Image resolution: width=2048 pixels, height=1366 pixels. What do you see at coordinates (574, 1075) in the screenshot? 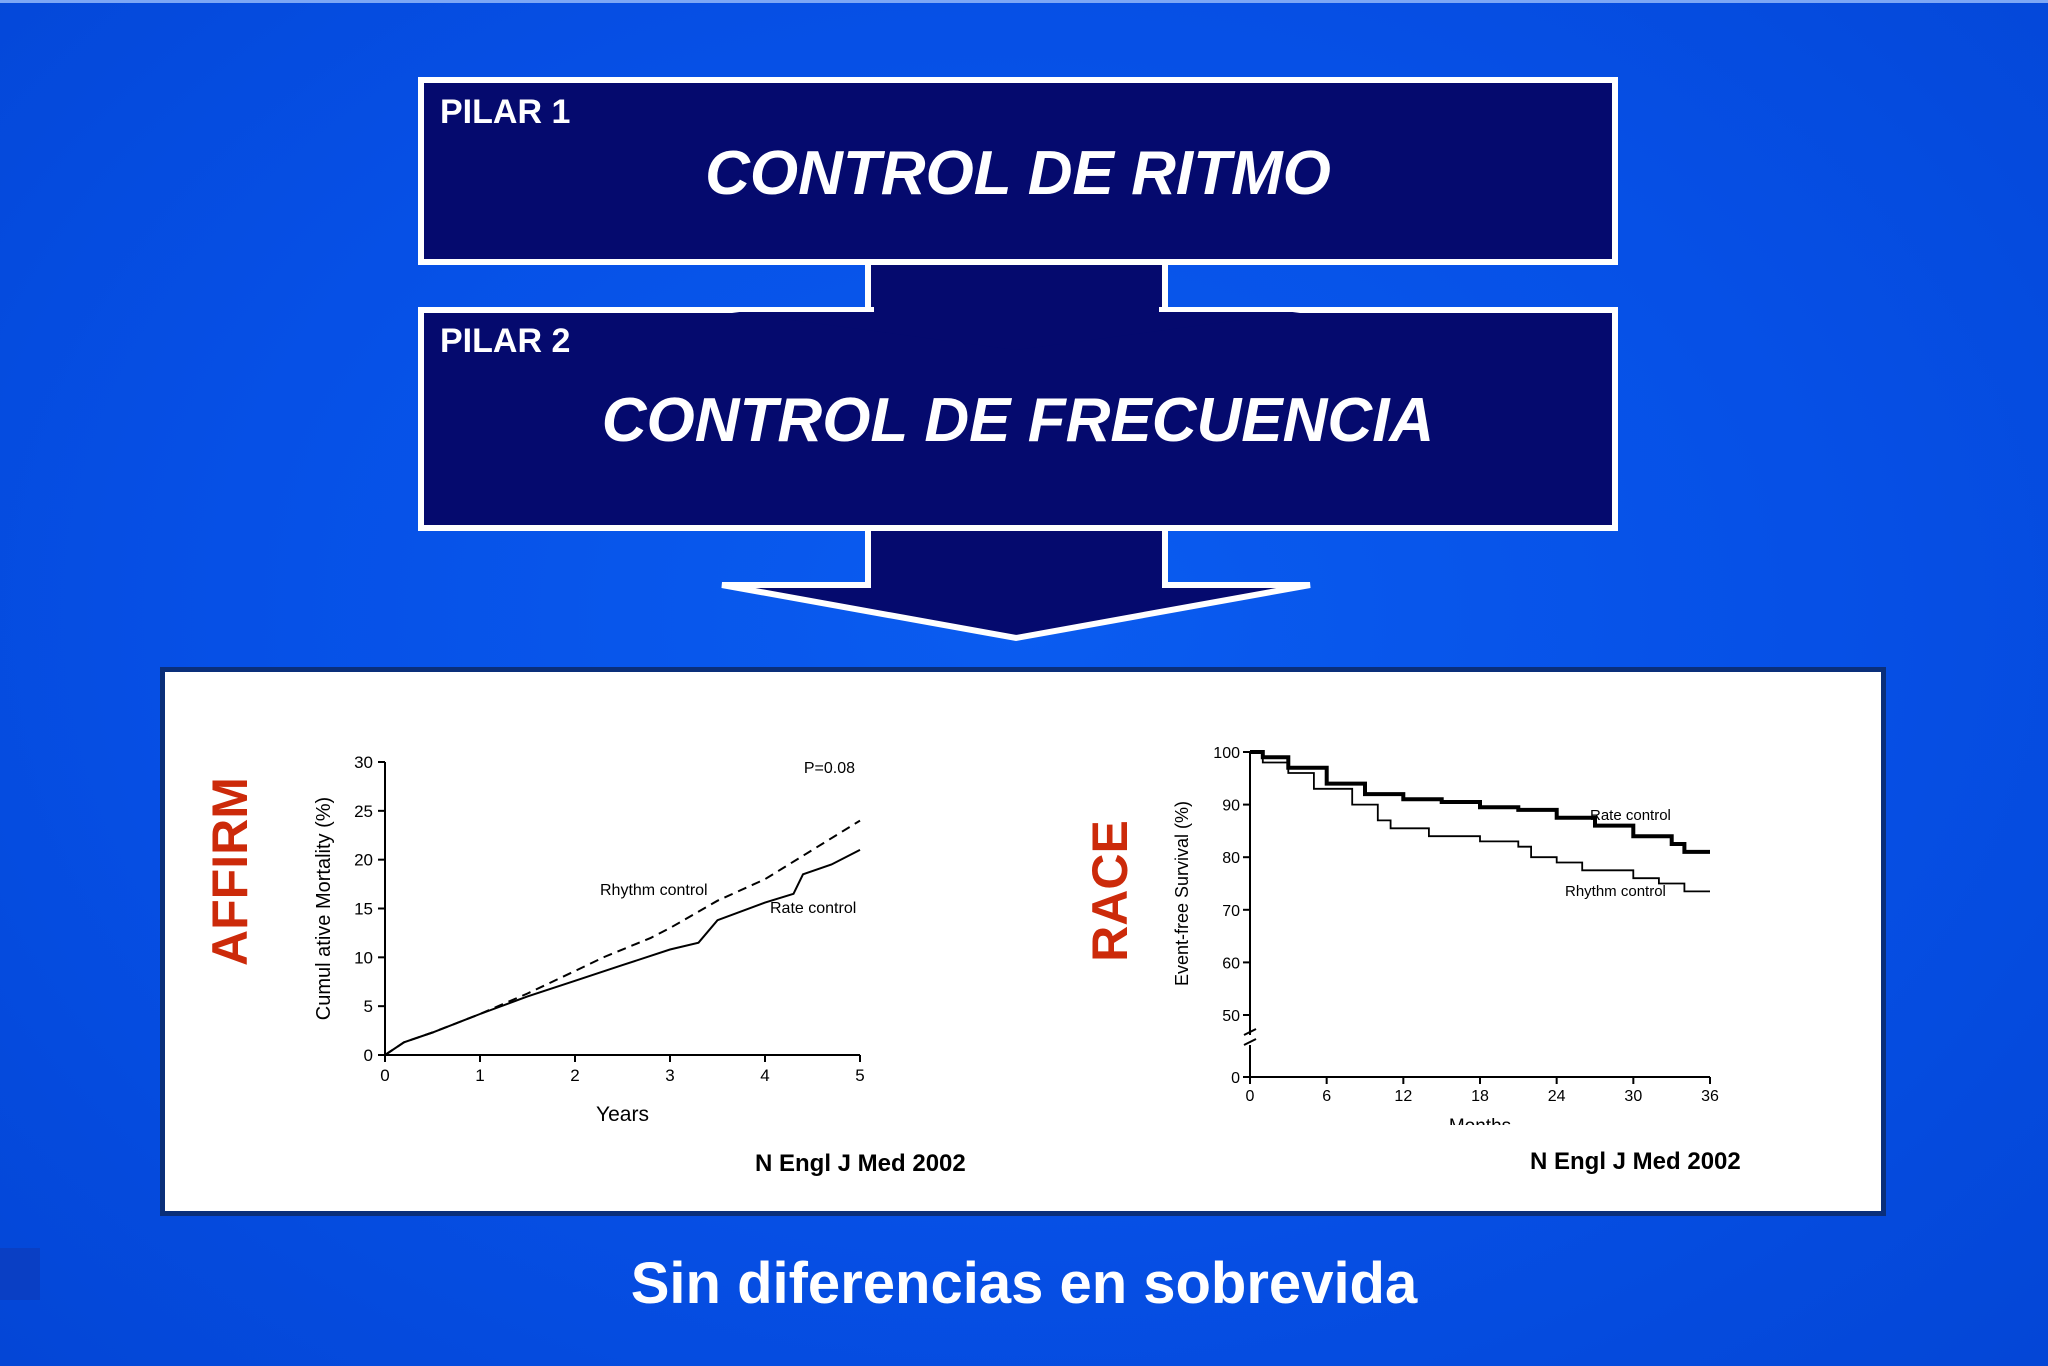
I see `x-tick-label: 2` at bounding box center [574, 1075].